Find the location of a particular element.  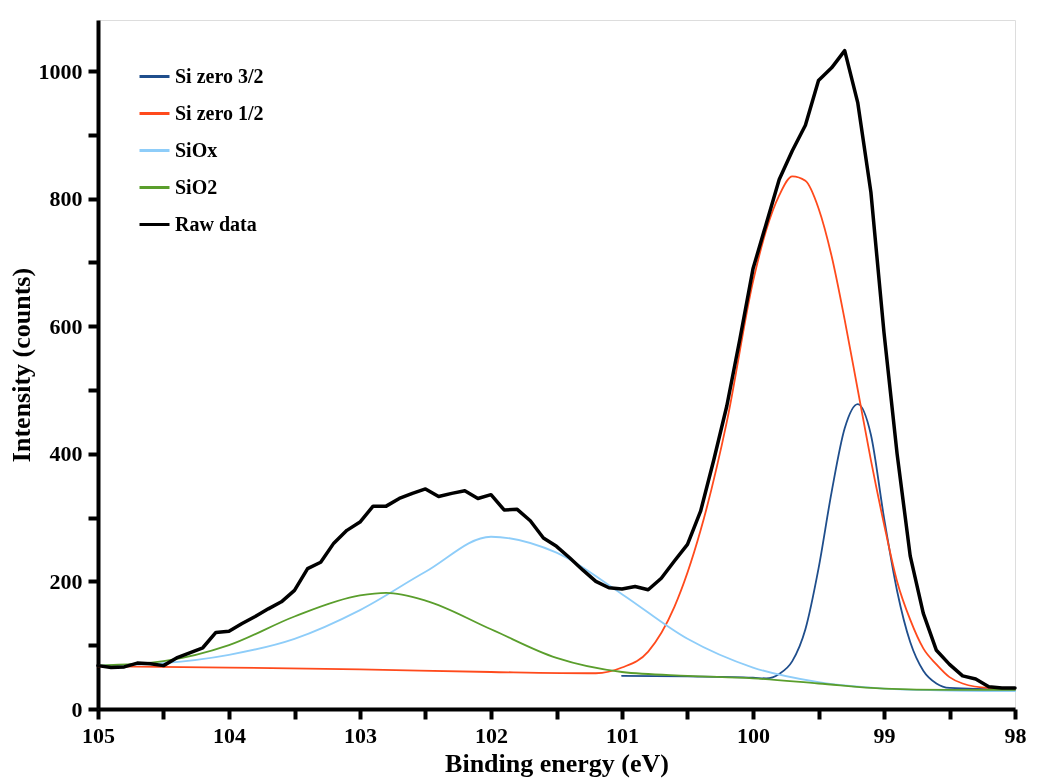

y-tick-label: 1000 is located at coordinates (60, 71).